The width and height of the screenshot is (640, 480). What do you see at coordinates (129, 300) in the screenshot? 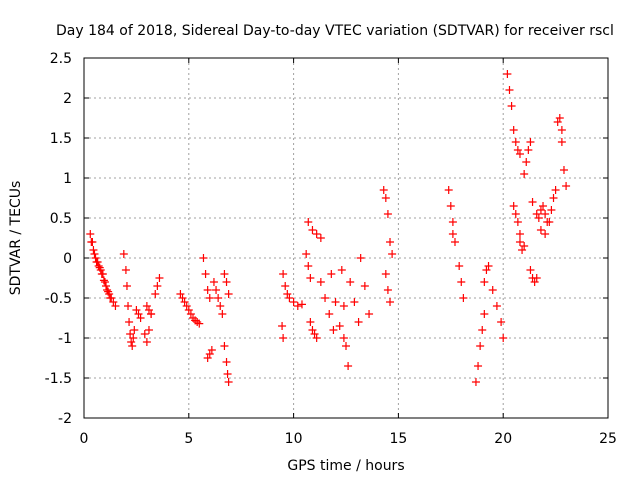
I see `series-seg03` at bounding box center [129, 300].